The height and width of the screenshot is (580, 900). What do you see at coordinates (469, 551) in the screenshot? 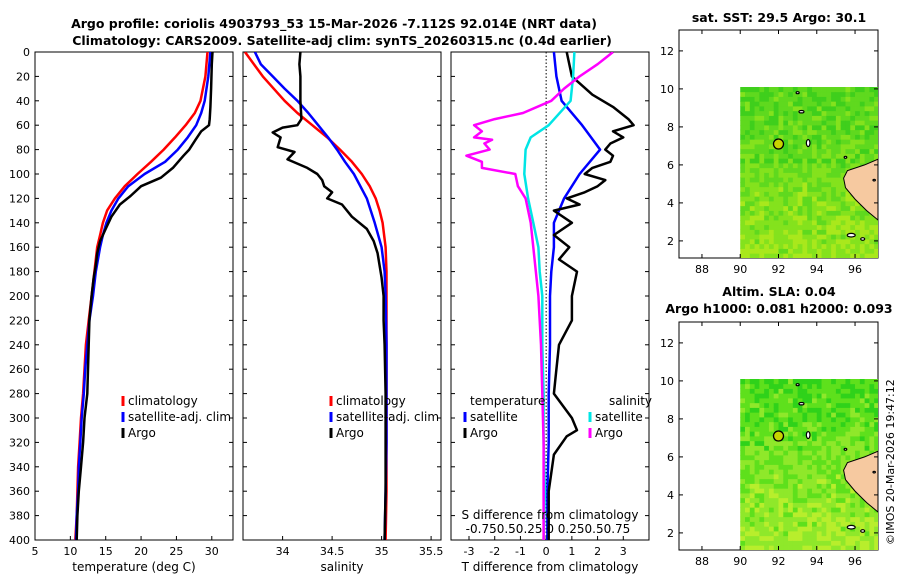
I see `x-tick-label: -3` at bounding box center [469, 551].